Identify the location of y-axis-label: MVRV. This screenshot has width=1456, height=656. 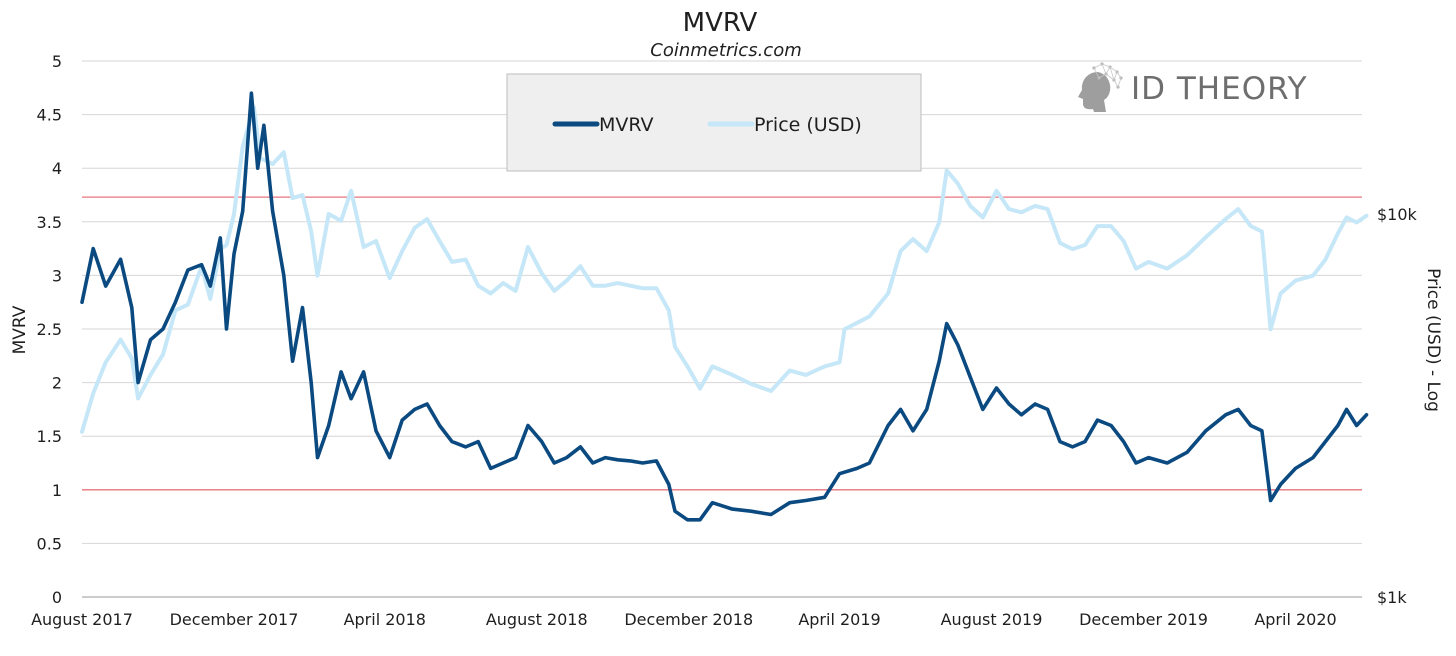
(20, 329).